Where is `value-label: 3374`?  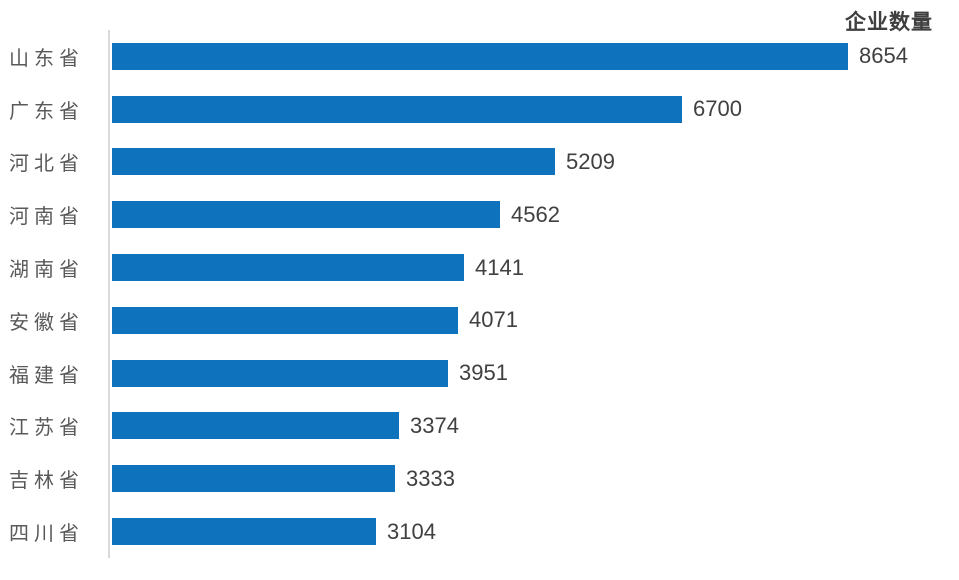
value-label: 3374 is located at coordinates (434, 425).